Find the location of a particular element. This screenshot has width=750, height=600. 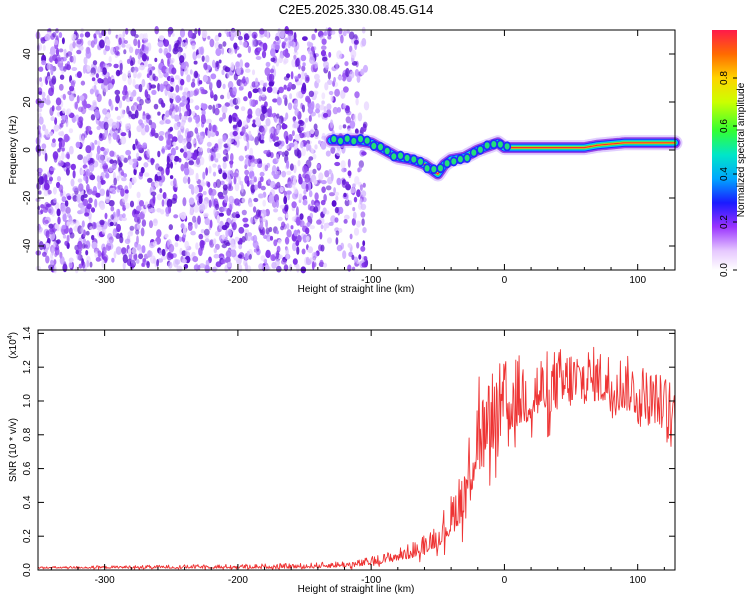

colorbar-tick-label: 0.0 is located at coordinates (724, 270).